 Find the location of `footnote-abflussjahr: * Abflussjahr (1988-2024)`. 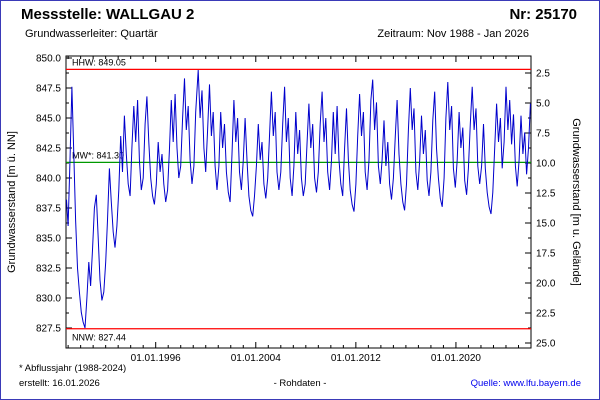

footnote-abflussjahr: * Abflussjahr (1988-2024) is located at coordinates (73, 368).